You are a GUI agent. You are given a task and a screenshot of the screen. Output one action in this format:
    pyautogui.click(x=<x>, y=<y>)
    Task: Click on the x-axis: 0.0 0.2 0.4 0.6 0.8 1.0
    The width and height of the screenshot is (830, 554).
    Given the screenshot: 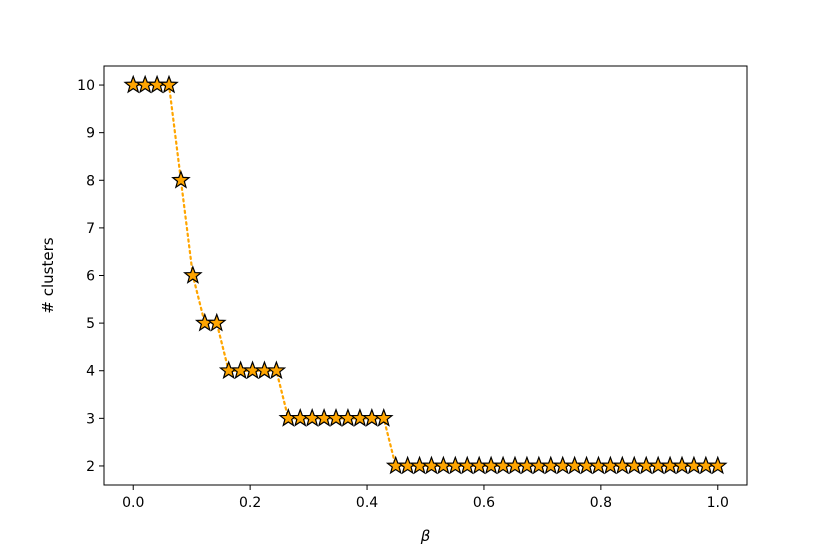 What is the action you would take?
    pyautogui.click(x=425, y=498)
    